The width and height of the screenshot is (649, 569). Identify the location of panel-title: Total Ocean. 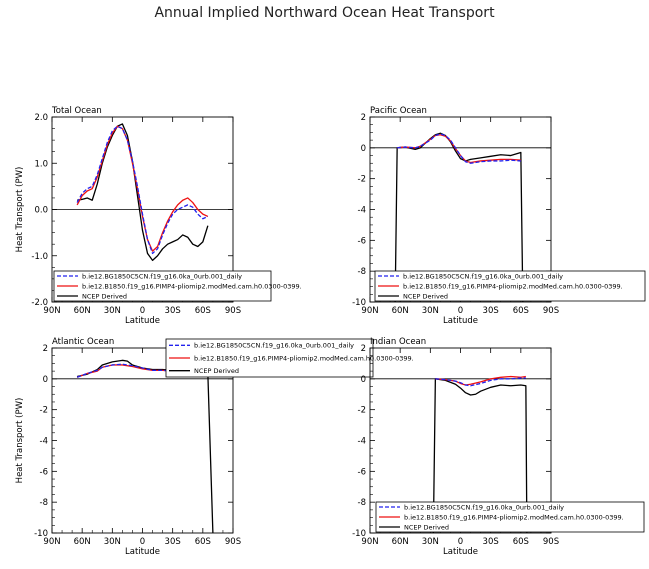
(76, 111).